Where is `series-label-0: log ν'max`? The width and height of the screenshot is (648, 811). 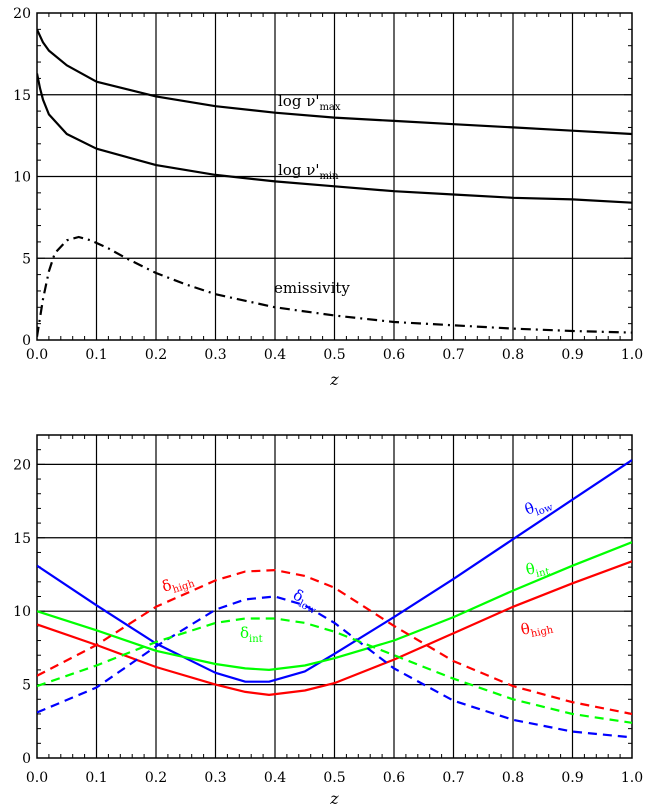
series-label-0: log ν'max is located at coordinates (309, 102).